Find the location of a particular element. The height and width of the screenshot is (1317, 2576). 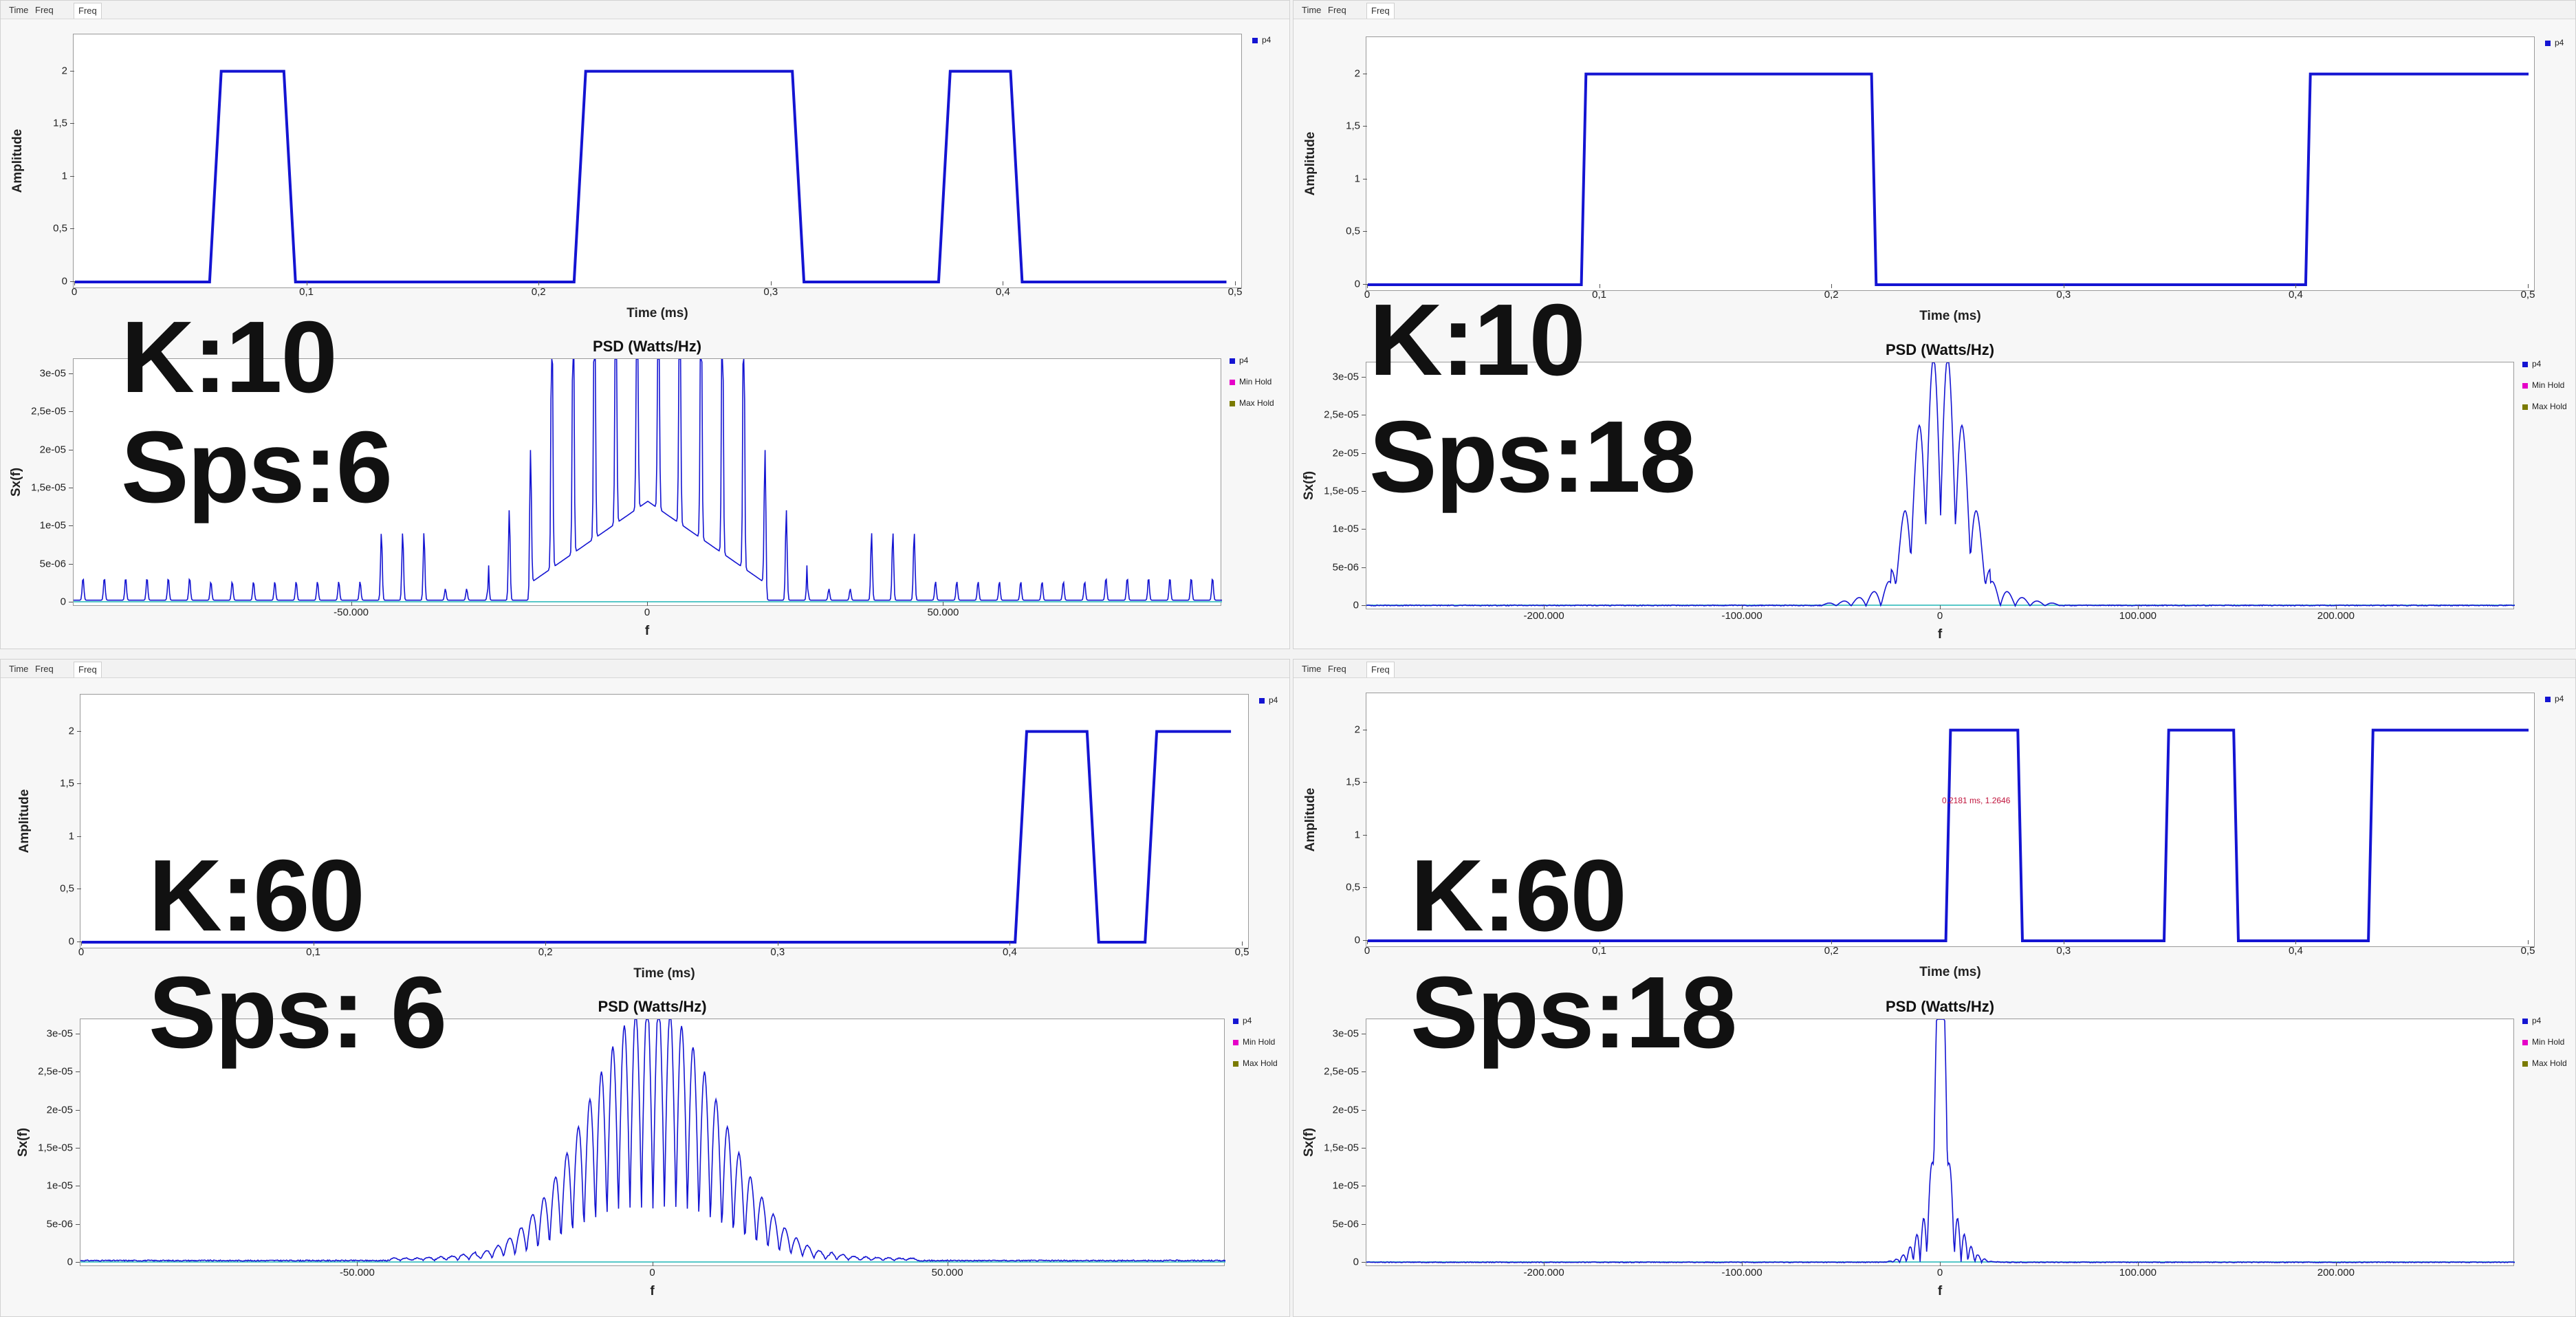

y-tick-label: 2 is located at coordinates (1357, 73).